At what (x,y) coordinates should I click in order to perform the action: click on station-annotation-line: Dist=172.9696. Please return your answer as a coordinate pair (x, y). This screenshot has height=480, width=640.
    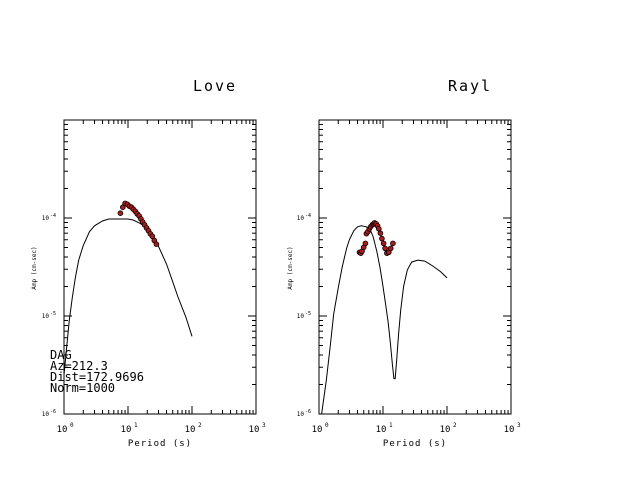
    Looking at the image, I should click on (97, 377).